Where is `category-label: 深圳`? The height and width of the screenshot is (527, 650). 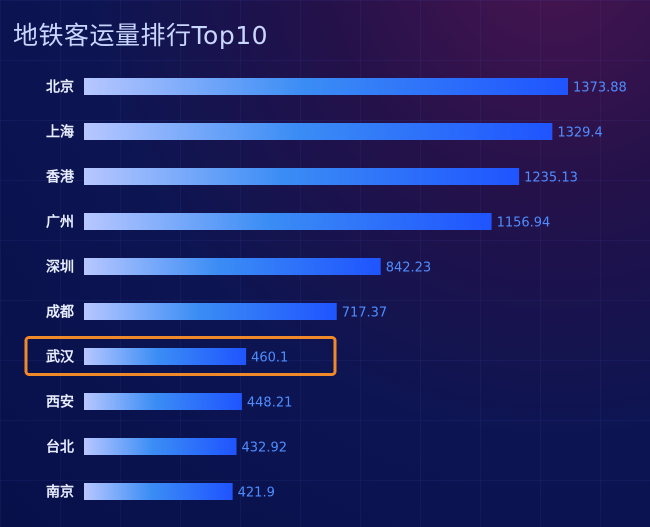
category-label: 深圳 is located at coordinates (60, 267).